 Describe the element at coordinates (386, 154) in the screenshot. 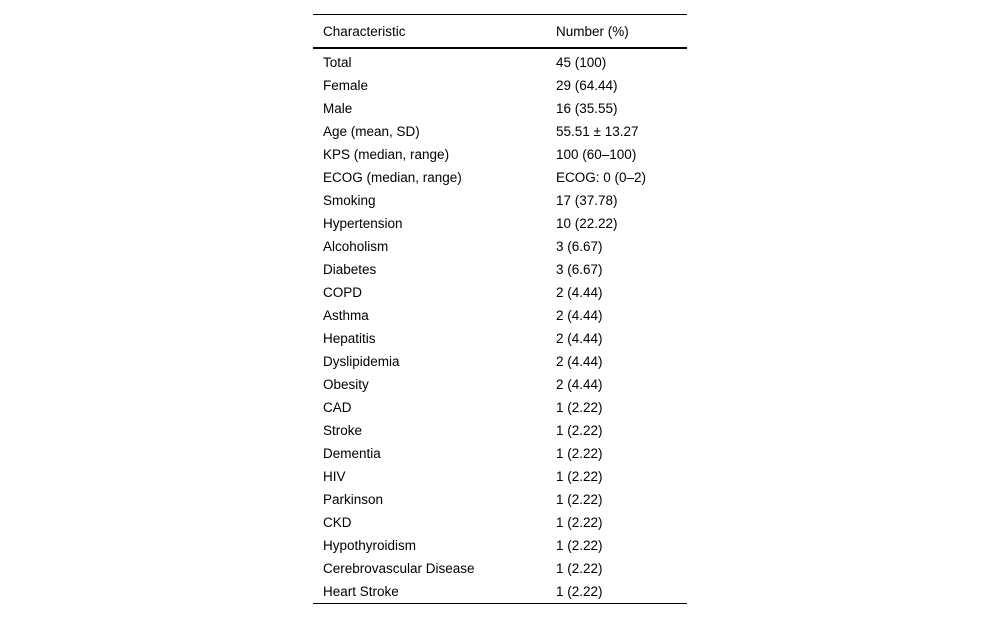

I see `characteristic-cell: KPS (median, range)` at that location.